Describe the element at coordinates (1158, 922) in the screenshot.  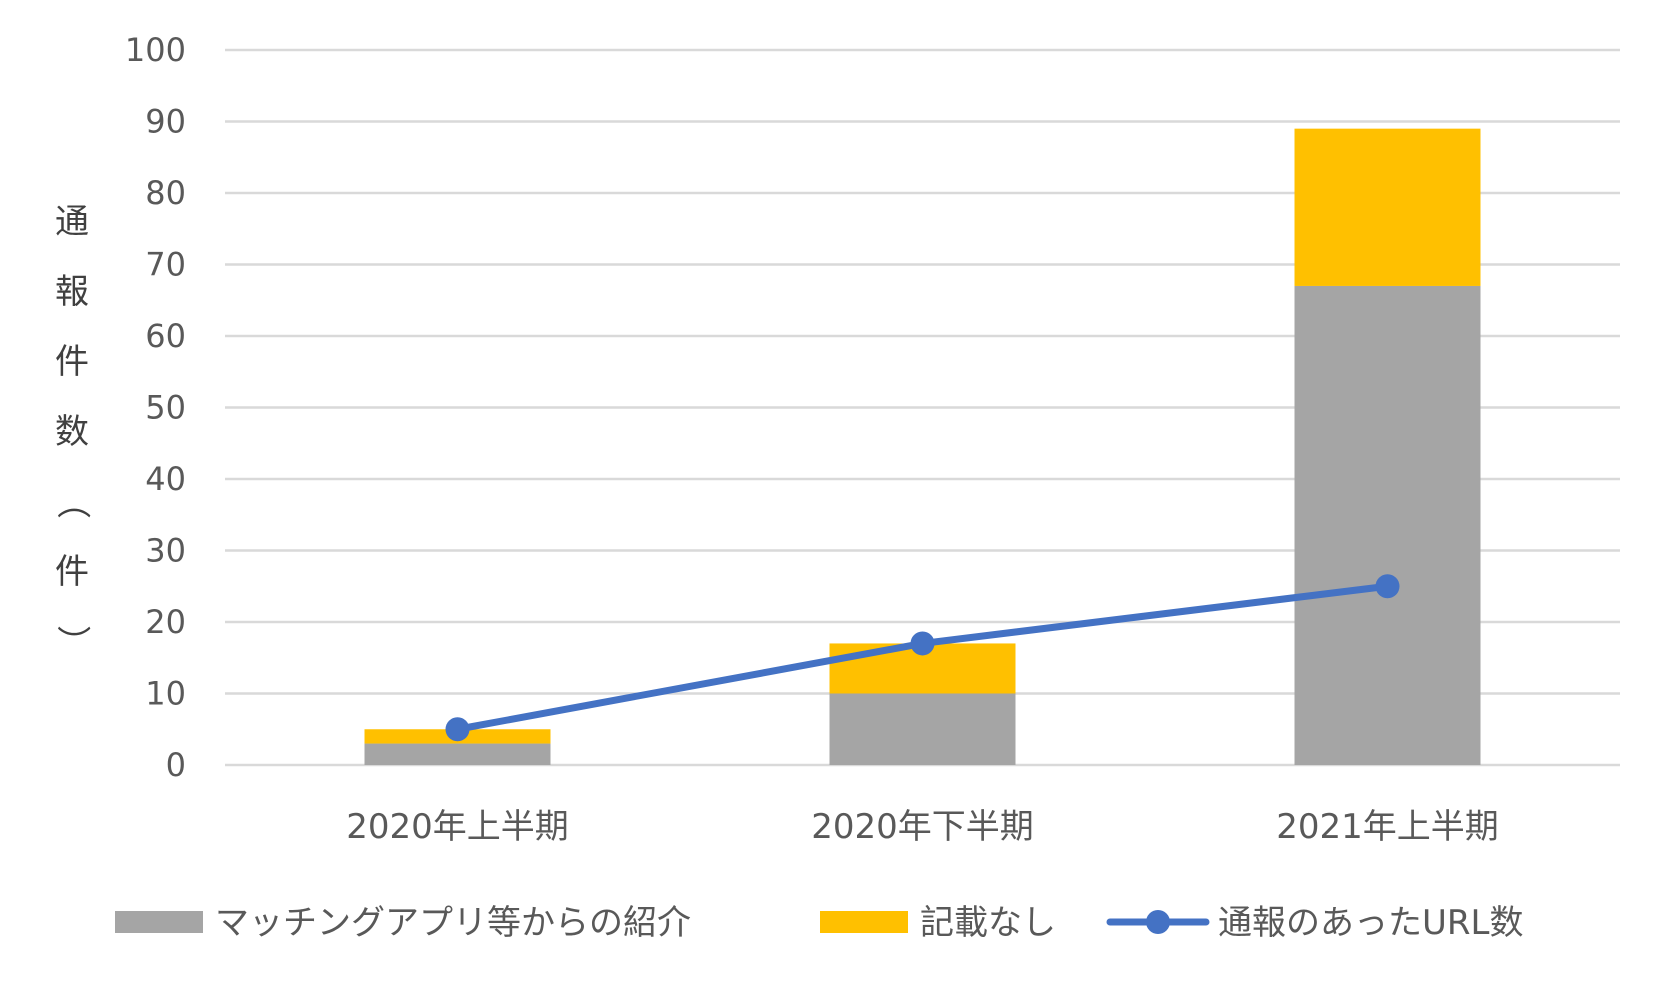
I see `legend-marker` at that location.